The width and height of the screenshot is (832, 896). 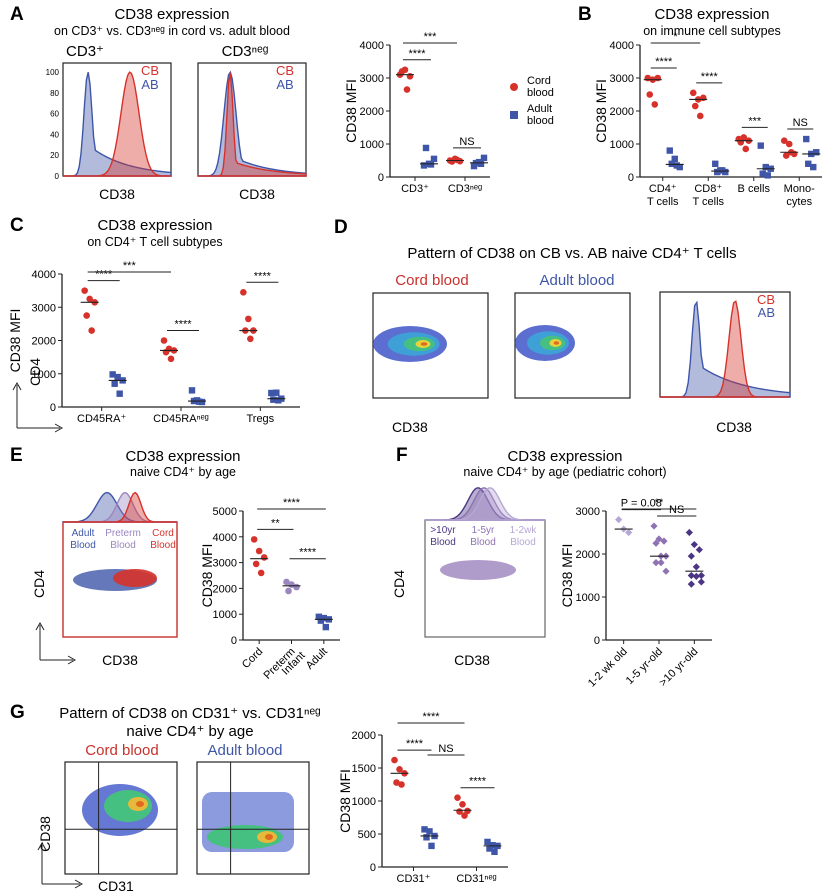 I want to click on panel-g-ylabel: CD38, so click(x=45, y=834).